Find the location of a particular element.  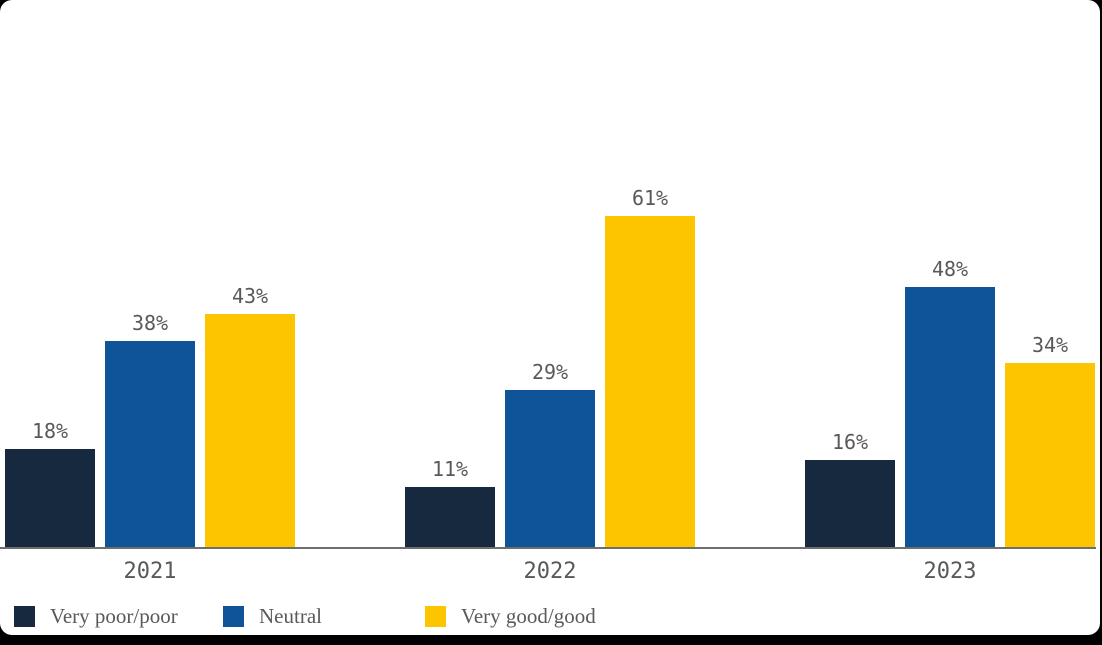

legend-swatch-very-poor is located at coordinates (24, 616).